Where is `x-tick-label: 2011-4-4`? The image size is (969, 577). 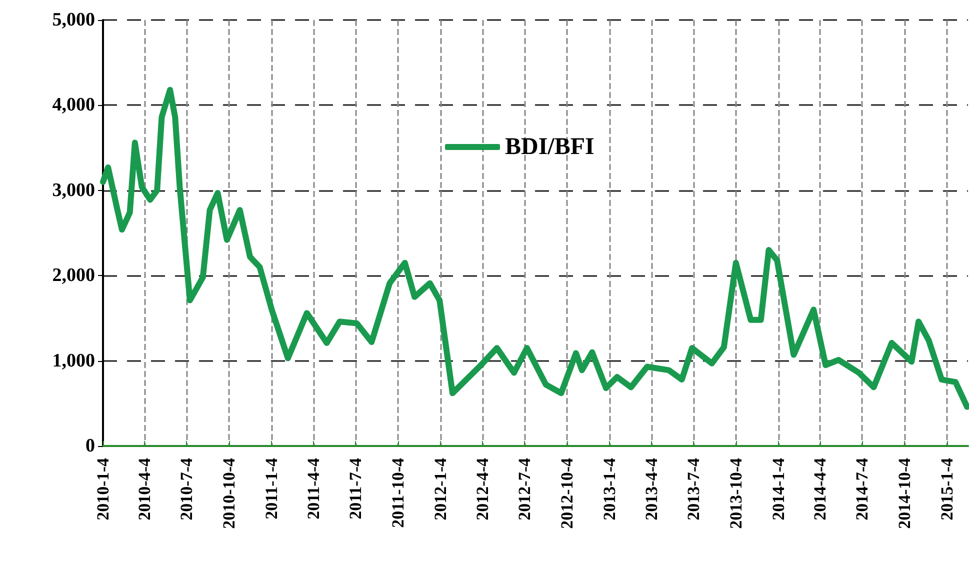
x-tick-label: 2011-4-4 is located at coordinates (313, 489).